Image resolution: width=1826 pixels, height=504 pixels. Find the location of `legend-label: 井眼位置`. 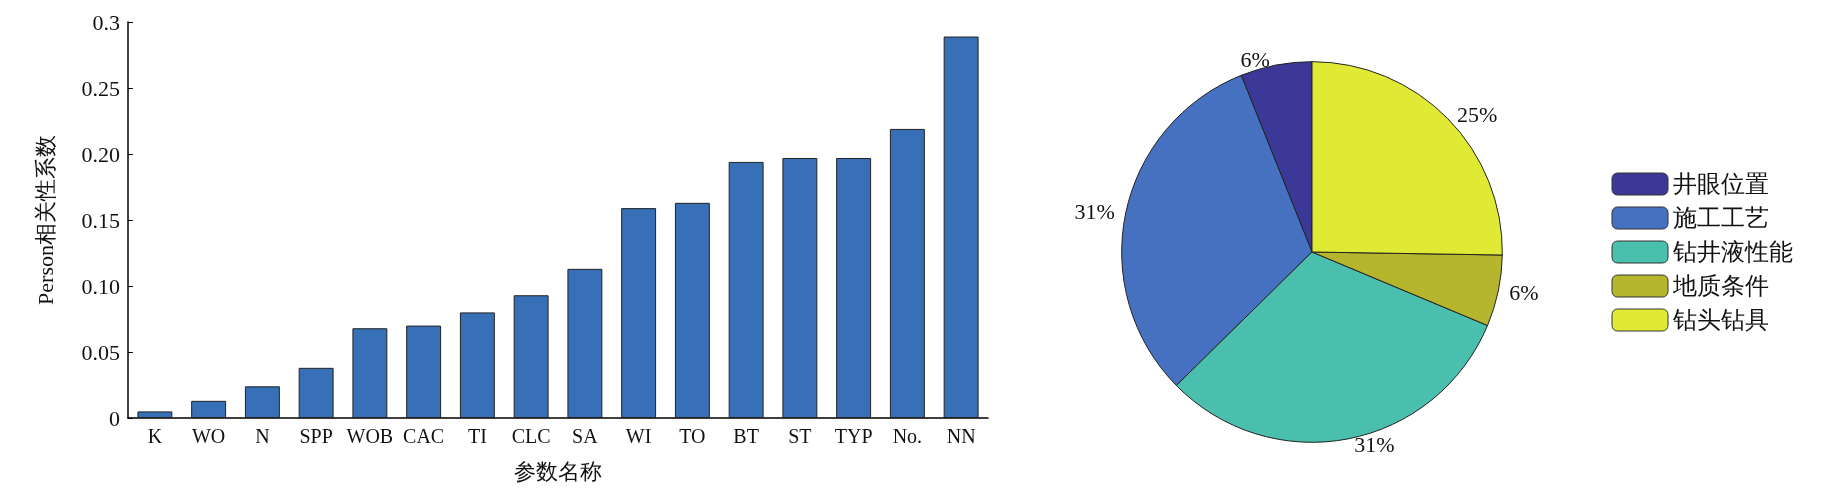

legend-label: 井眼位置 is located at coordinates (1721, 184).